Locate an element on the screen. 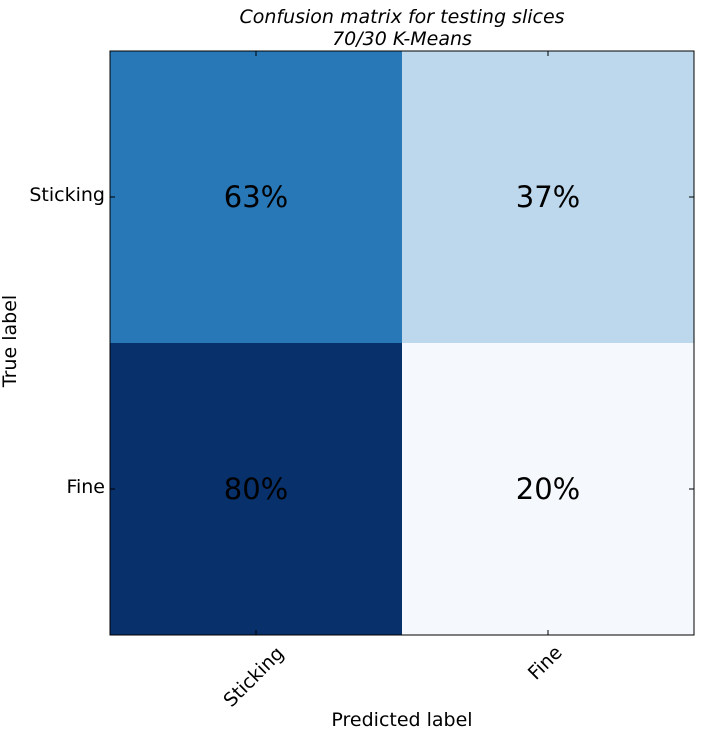  cell-value-label-0-1: 37% is located at coordinates (548, 197).